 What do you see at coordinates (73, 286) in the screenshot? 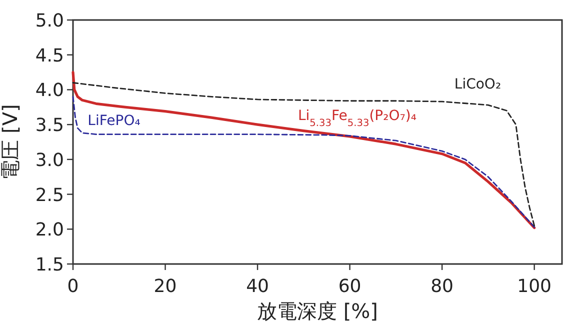
I see `x-tick-label: 0` at bounding box center [73, 286].